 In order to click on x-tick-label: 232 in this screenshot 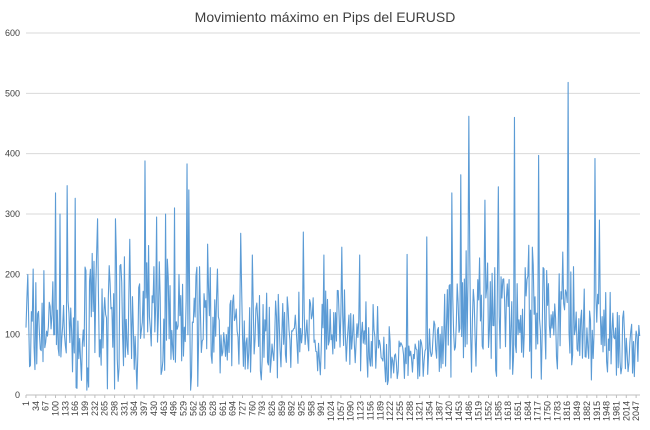, I will do `click(95, 408)`.